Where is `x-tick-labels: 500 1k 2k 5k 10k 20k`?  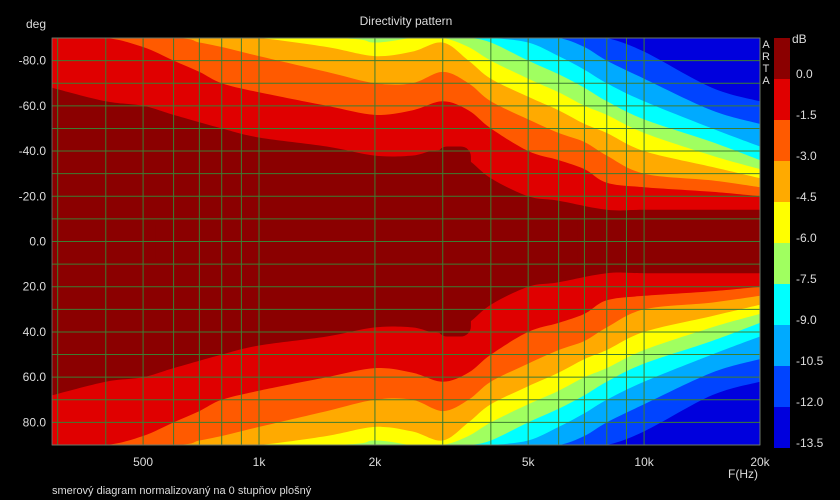 x-tick-labels: 500 1k 2k 5k 10k 20k is located at coordinates (452, 462).